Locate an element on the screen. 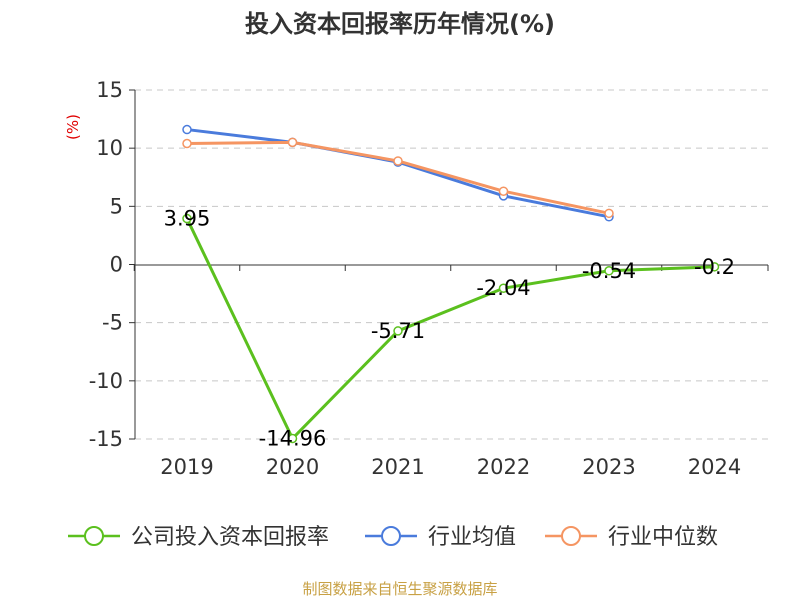 The image size is (800, 600). y-tick-label: 10 is located at coordinates (109, 148).